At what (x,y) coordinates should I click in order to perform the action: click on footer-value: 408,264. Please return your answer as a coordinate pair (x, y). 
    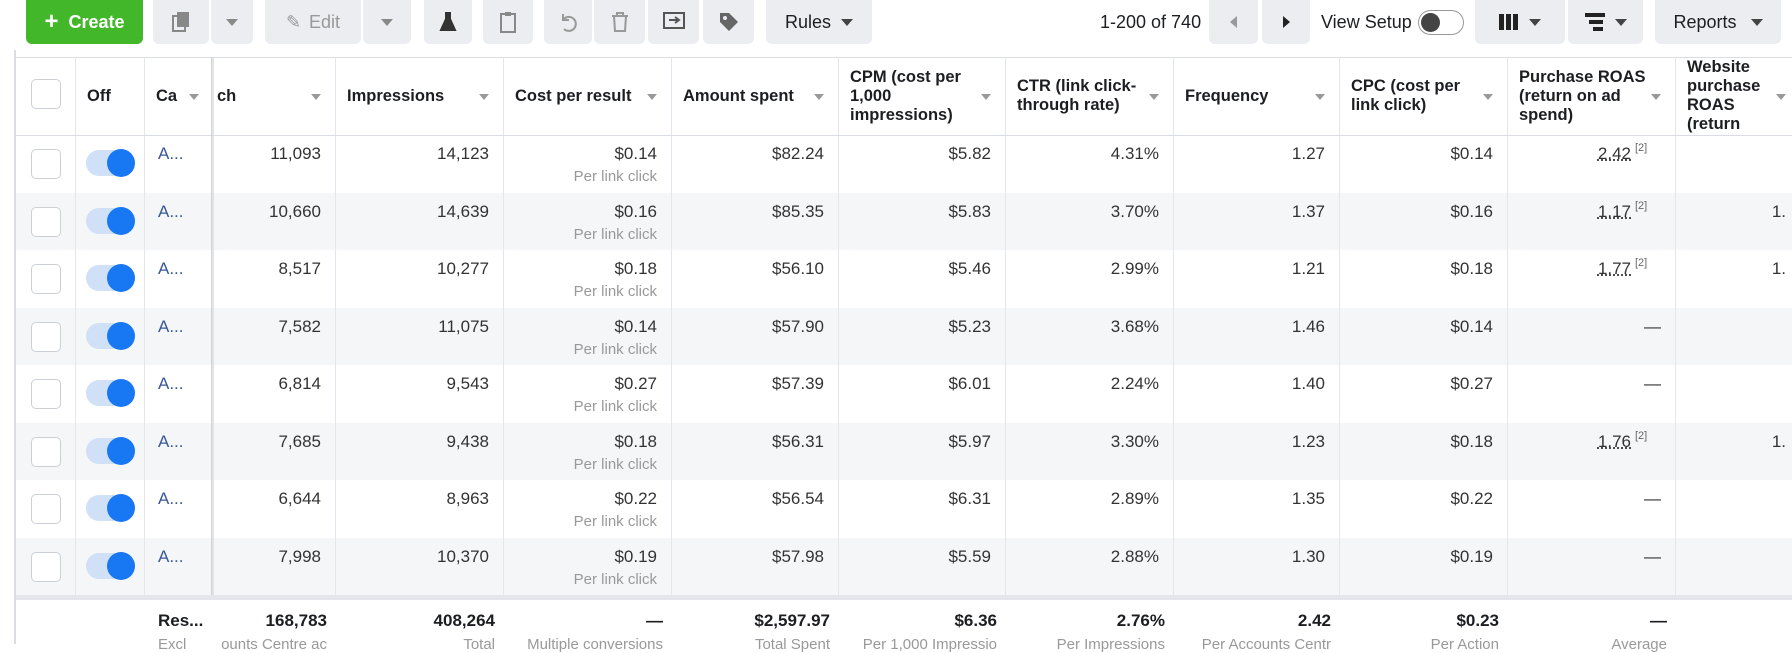
    Looking at the image, I should click on (464, 620).